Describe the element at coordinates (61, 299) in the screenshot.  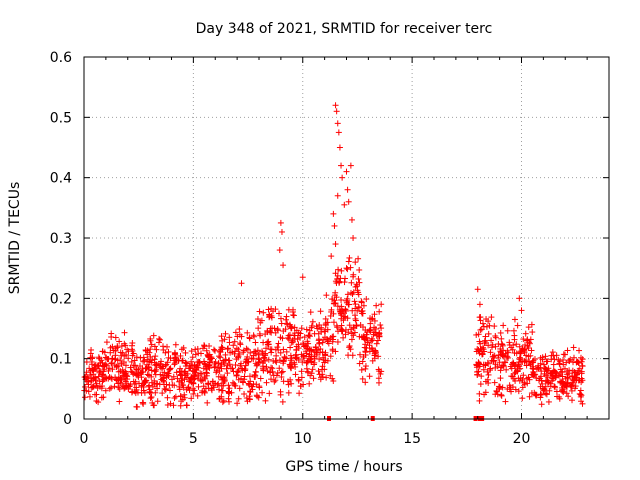
I see `y-tick-label: 0.2` at that location.